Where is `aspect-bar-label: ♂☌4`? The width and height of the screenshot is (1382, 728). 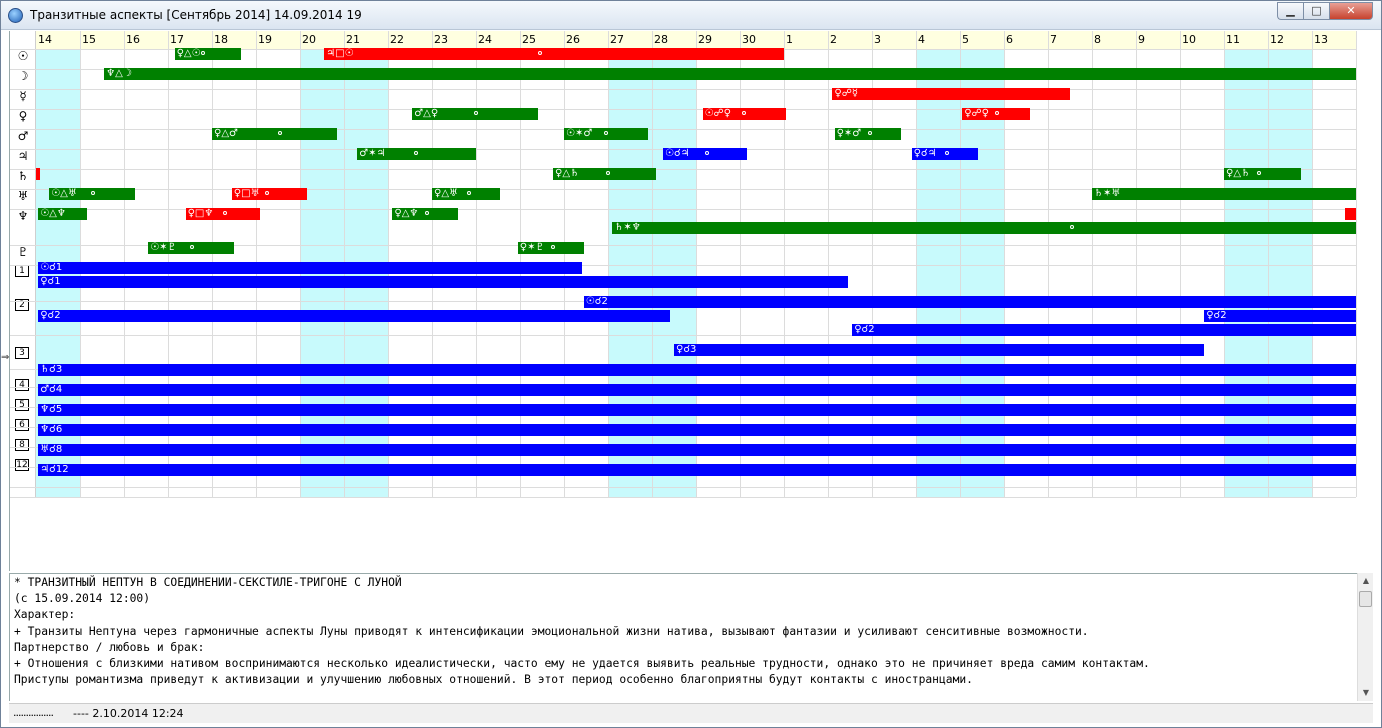 aspect-bar-label: ♂☌4 is located at coordinates (51, 389).